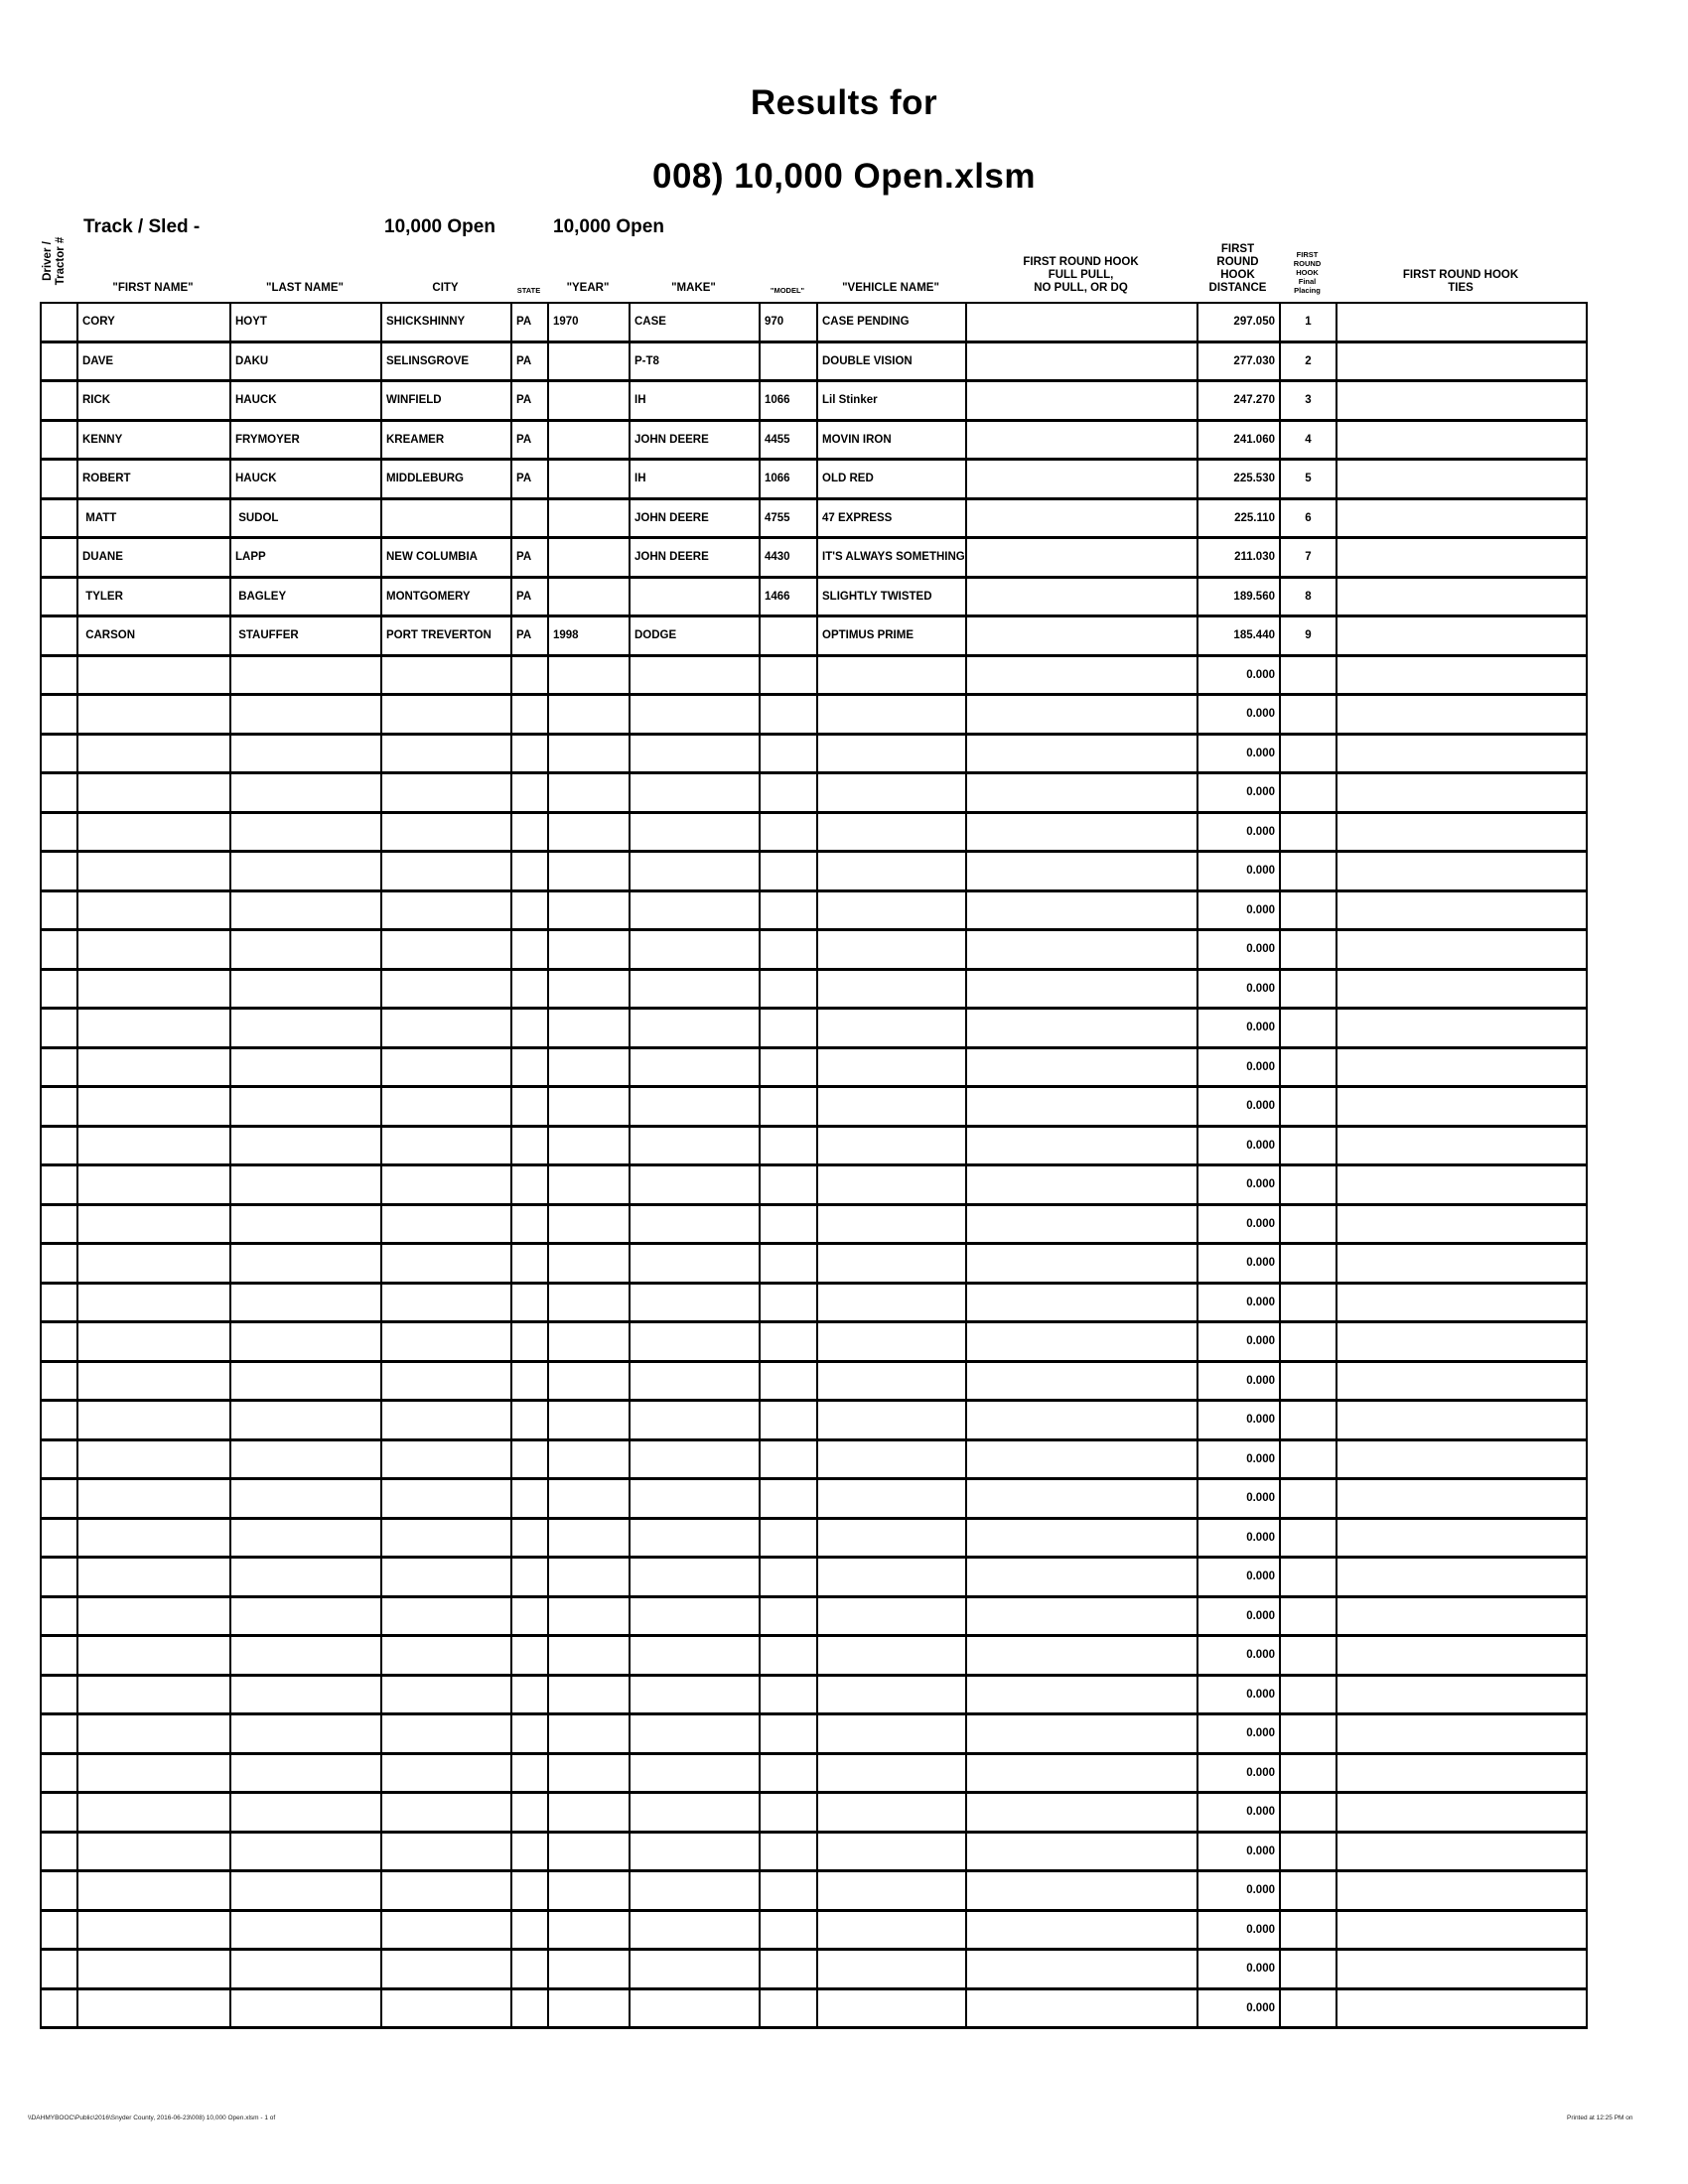 Image resolution: width=1688 pixels, height=2184 pixels. I want to click on cell-first-name: KENNY, so click(153, 439).